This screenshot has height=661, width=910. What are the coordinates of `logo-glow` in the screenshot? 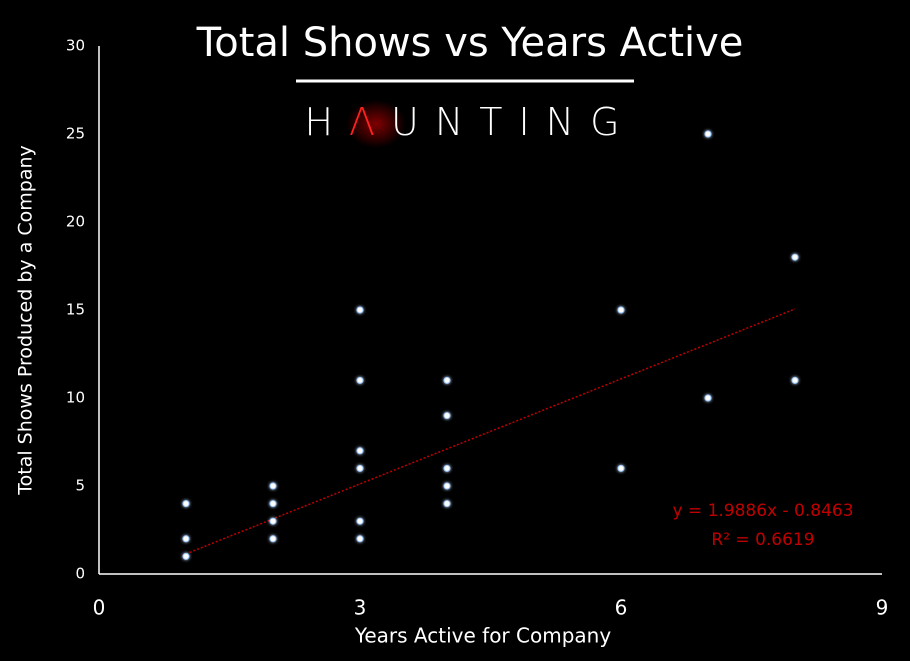 It's located at (376, 124).